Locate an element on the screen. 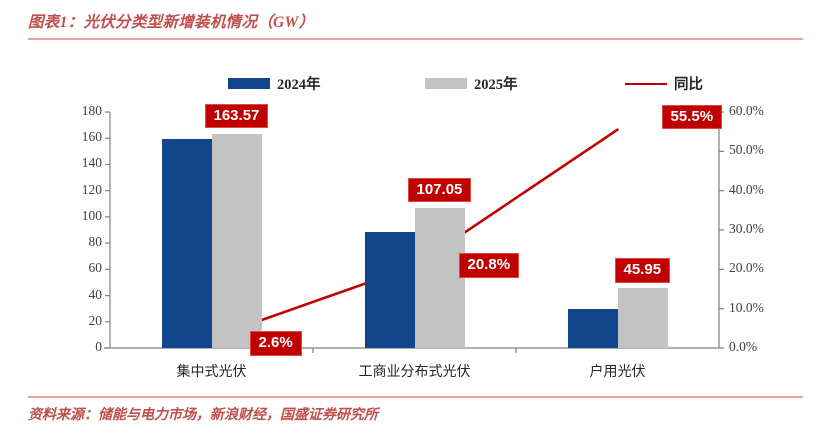 Image resolution: width=831 pixels, height=440 pixels. legend-swatch-2024 is located at coordinates (249, 83).